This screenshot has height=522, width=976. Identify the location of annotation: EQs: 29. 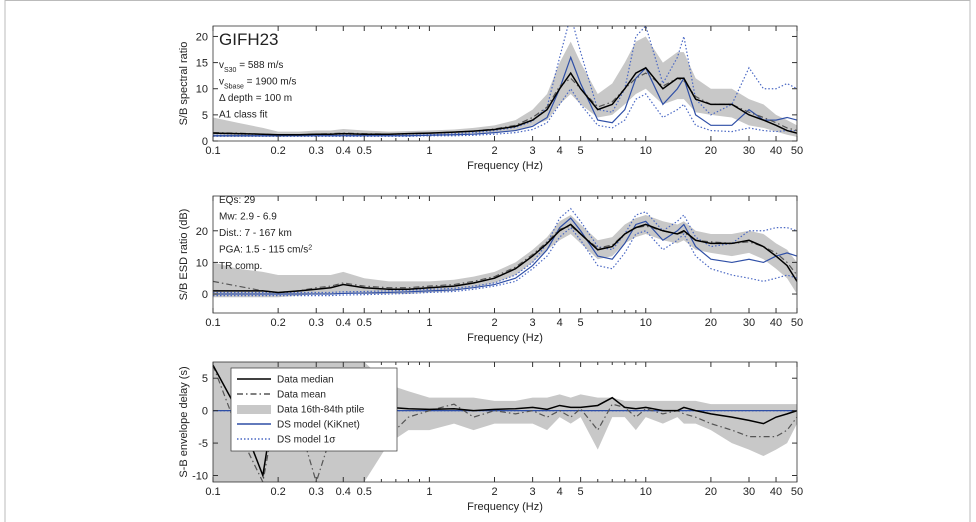
(237, 200).